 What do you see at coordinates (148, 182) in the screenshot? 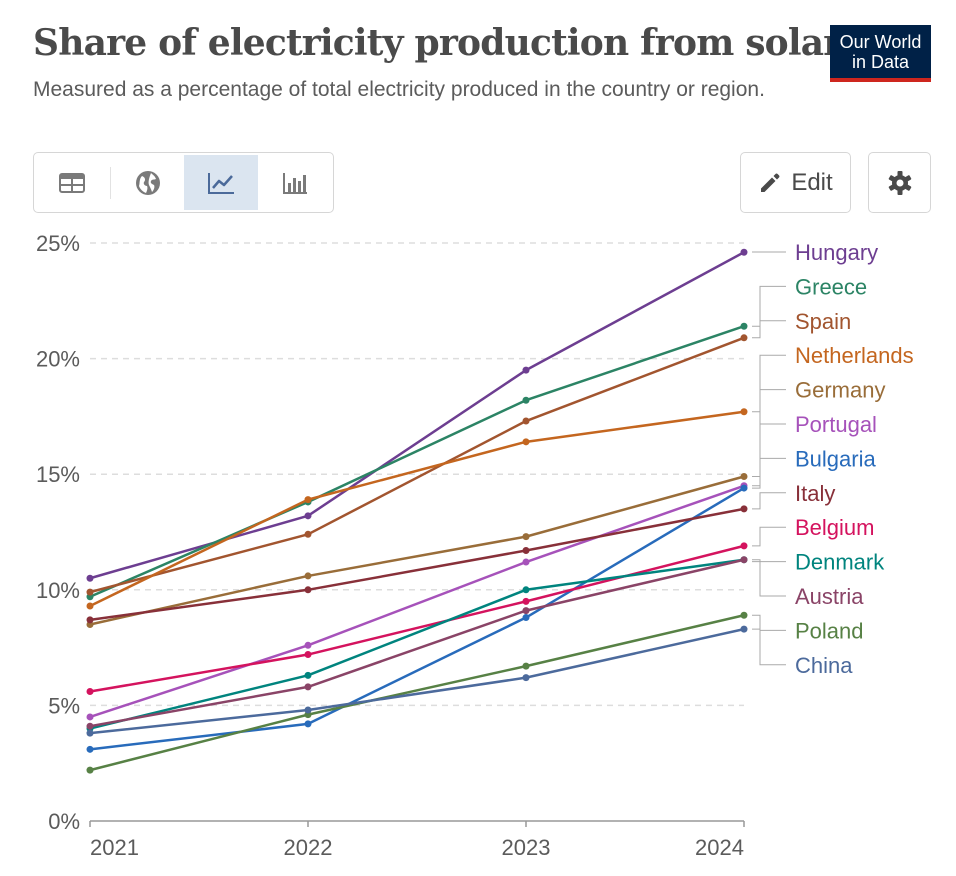
I see `tab-map` at bounding box center [148, 182].